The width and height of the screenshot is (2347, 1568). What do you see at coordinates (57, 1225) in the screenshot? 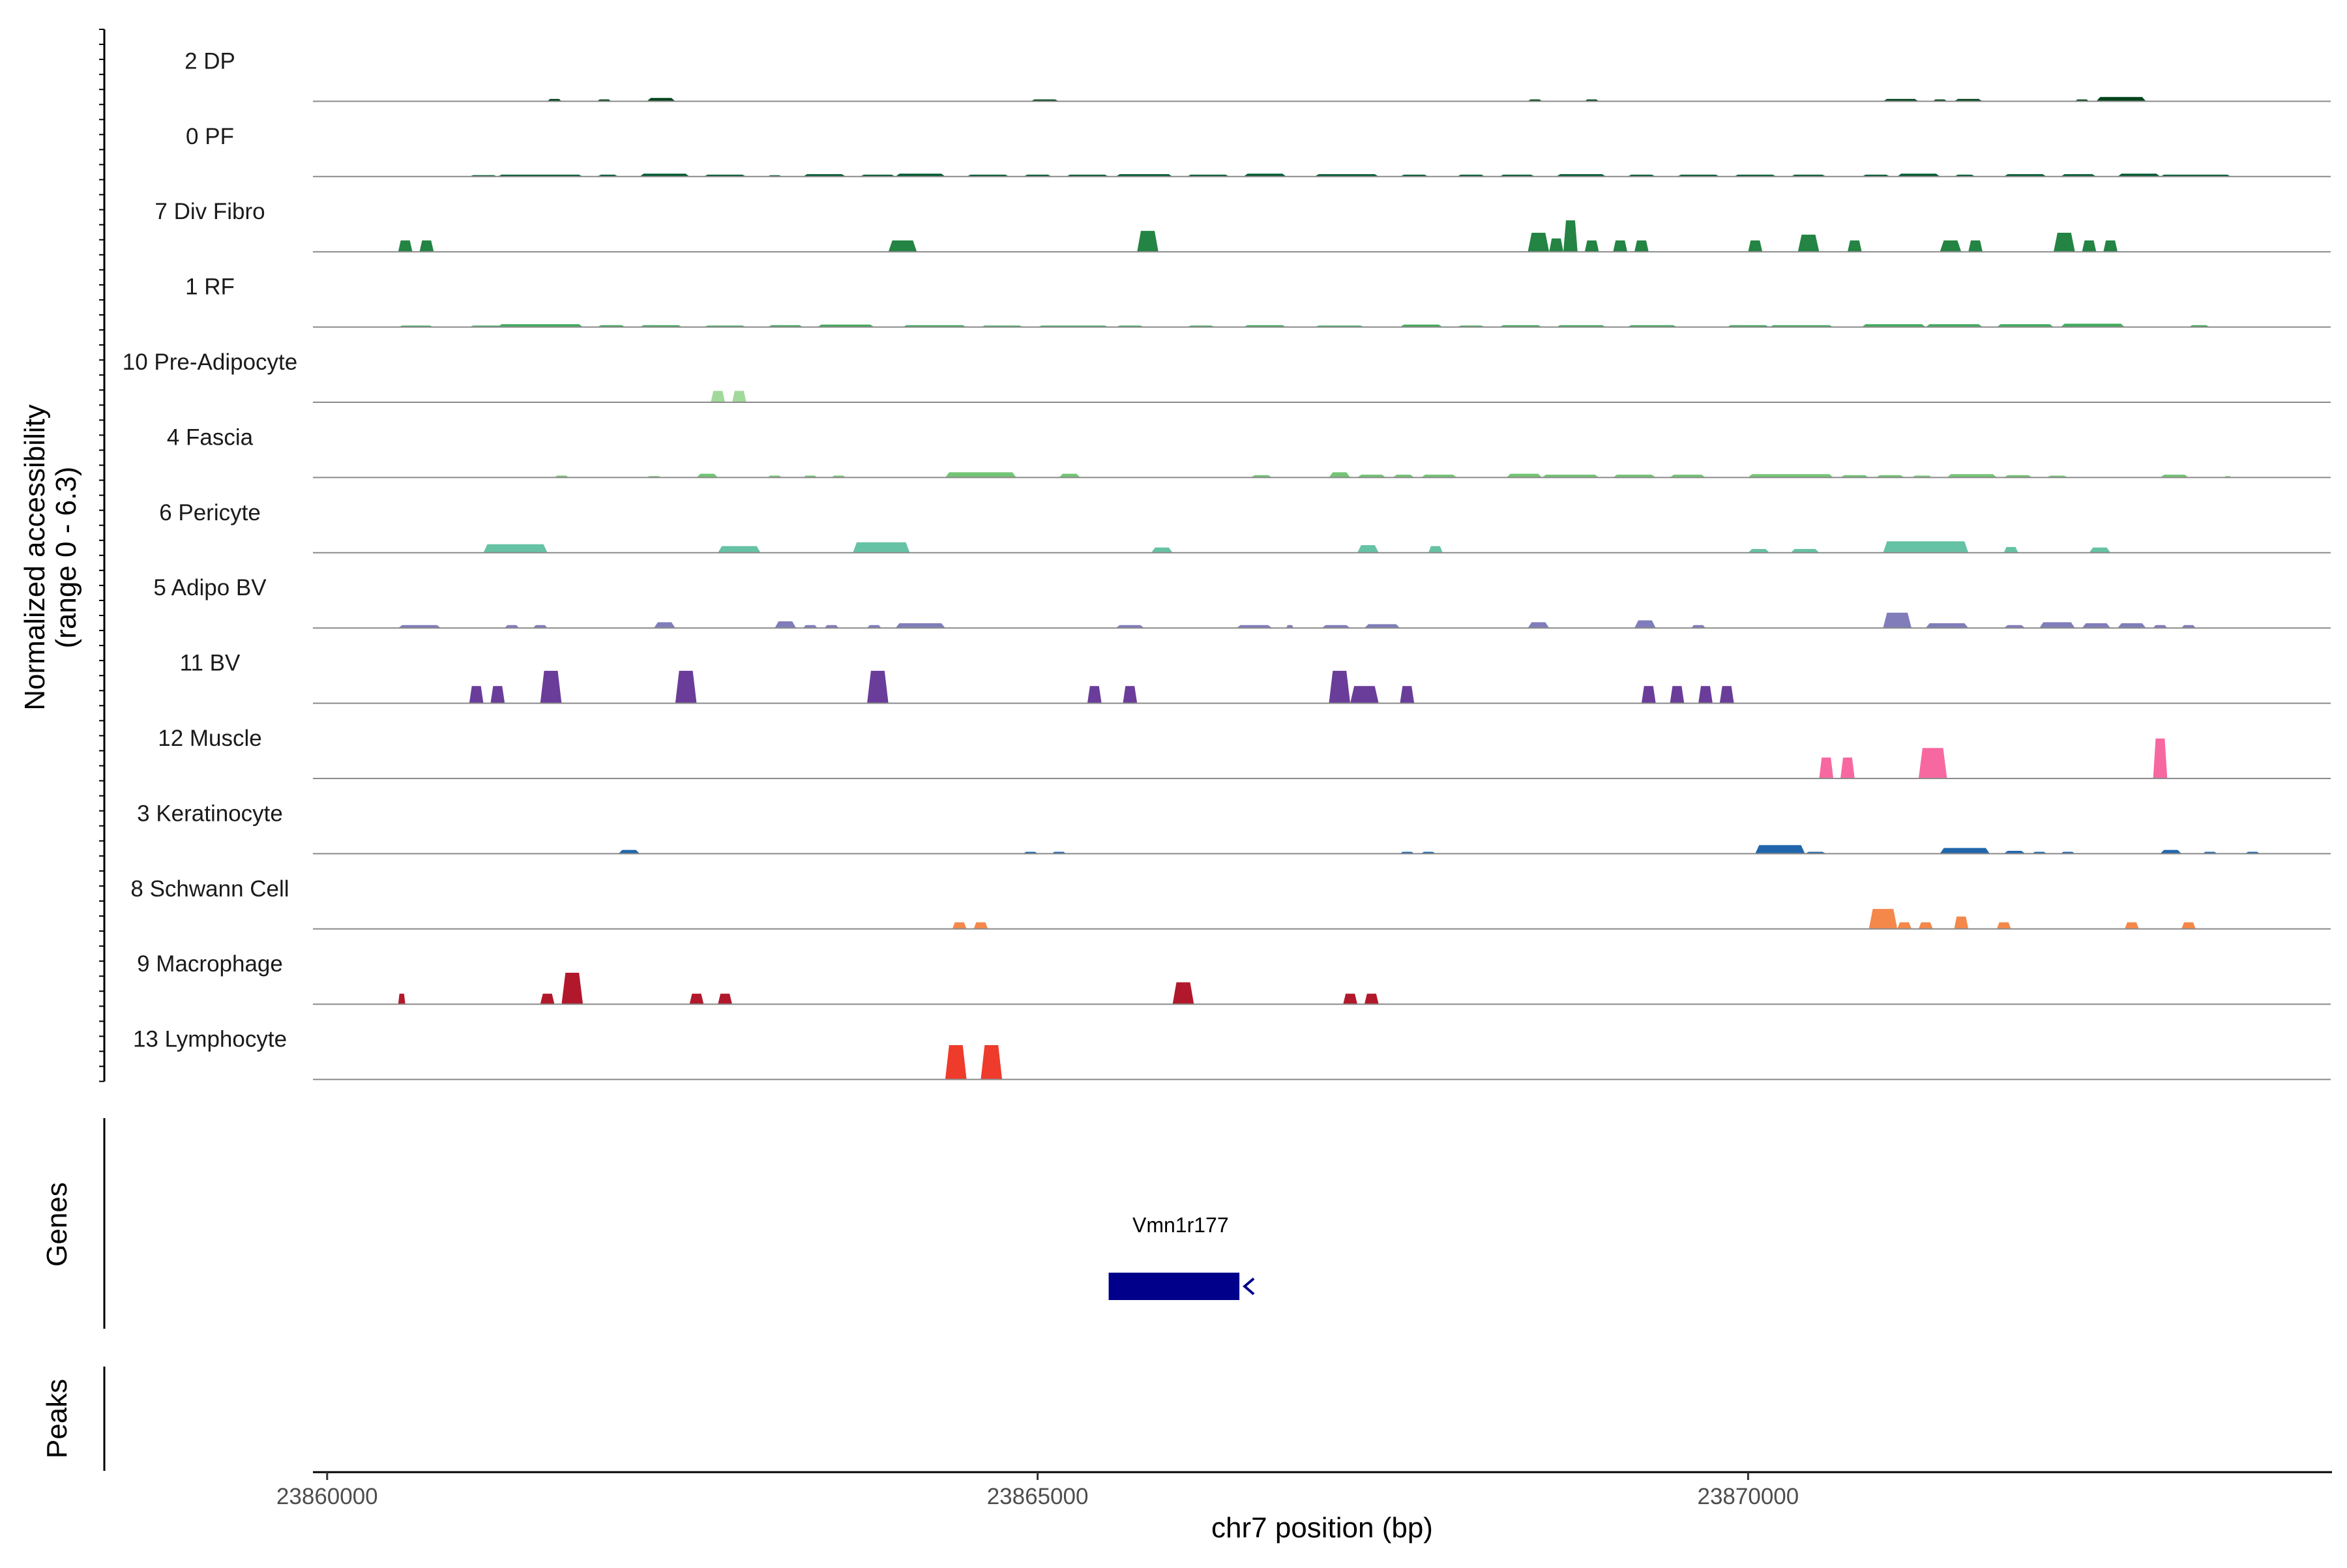
I see `genes-track-title: Genes` at bounding box center [57, 1225].